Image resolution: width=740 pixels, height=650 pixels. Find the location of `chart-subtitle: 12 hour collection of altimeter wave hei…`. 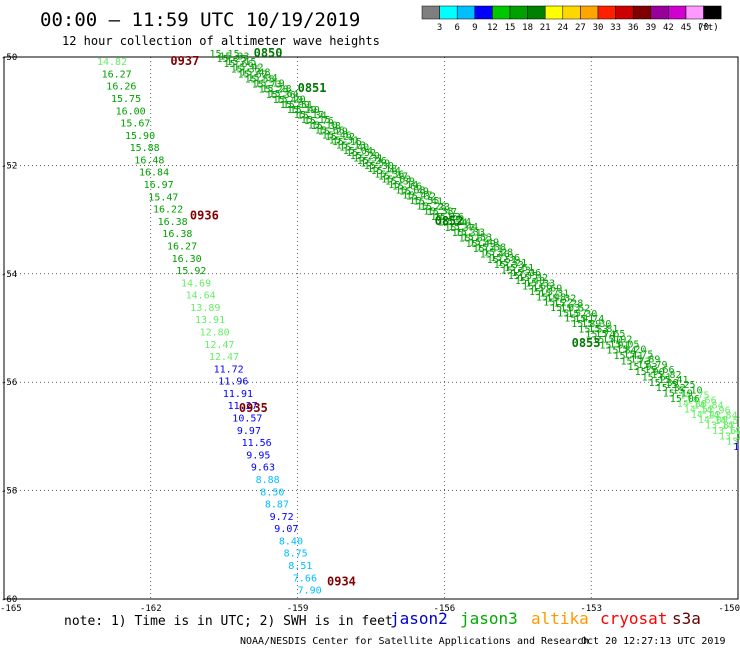

chart-subtitle: 12 hour collection of altimeter wave hei… is located at coordinates (221, 41).